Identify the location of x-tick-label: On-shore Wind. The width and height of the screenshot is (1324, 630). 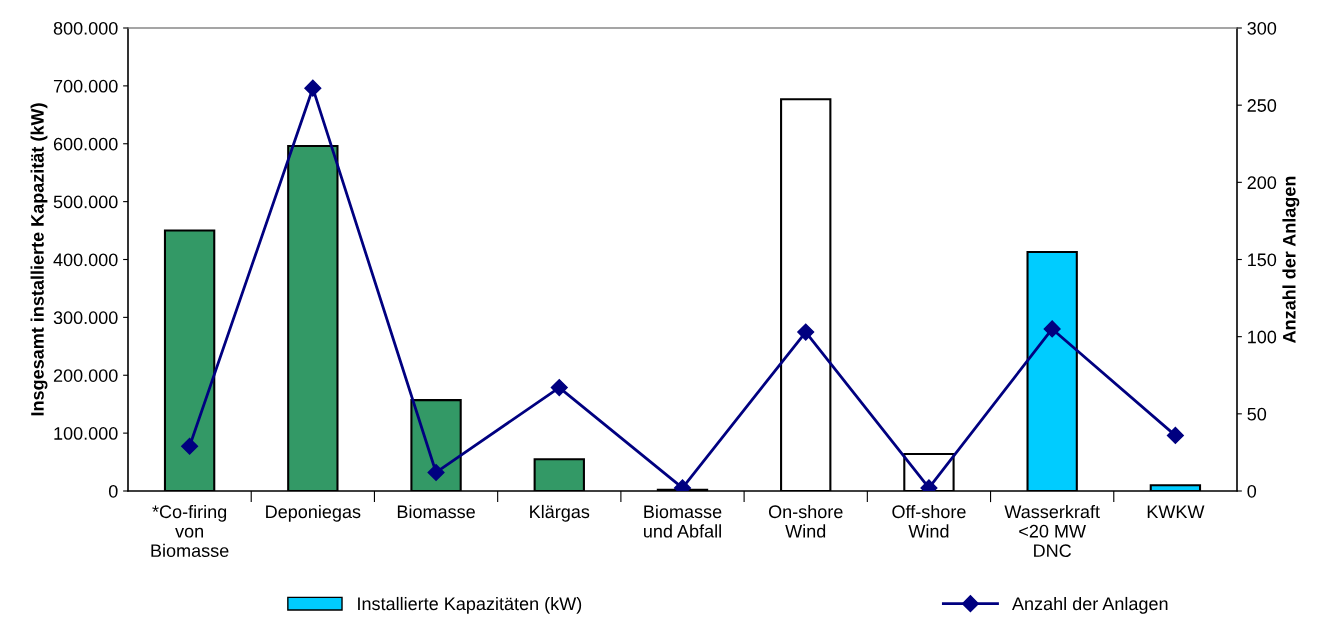
(805, 521).